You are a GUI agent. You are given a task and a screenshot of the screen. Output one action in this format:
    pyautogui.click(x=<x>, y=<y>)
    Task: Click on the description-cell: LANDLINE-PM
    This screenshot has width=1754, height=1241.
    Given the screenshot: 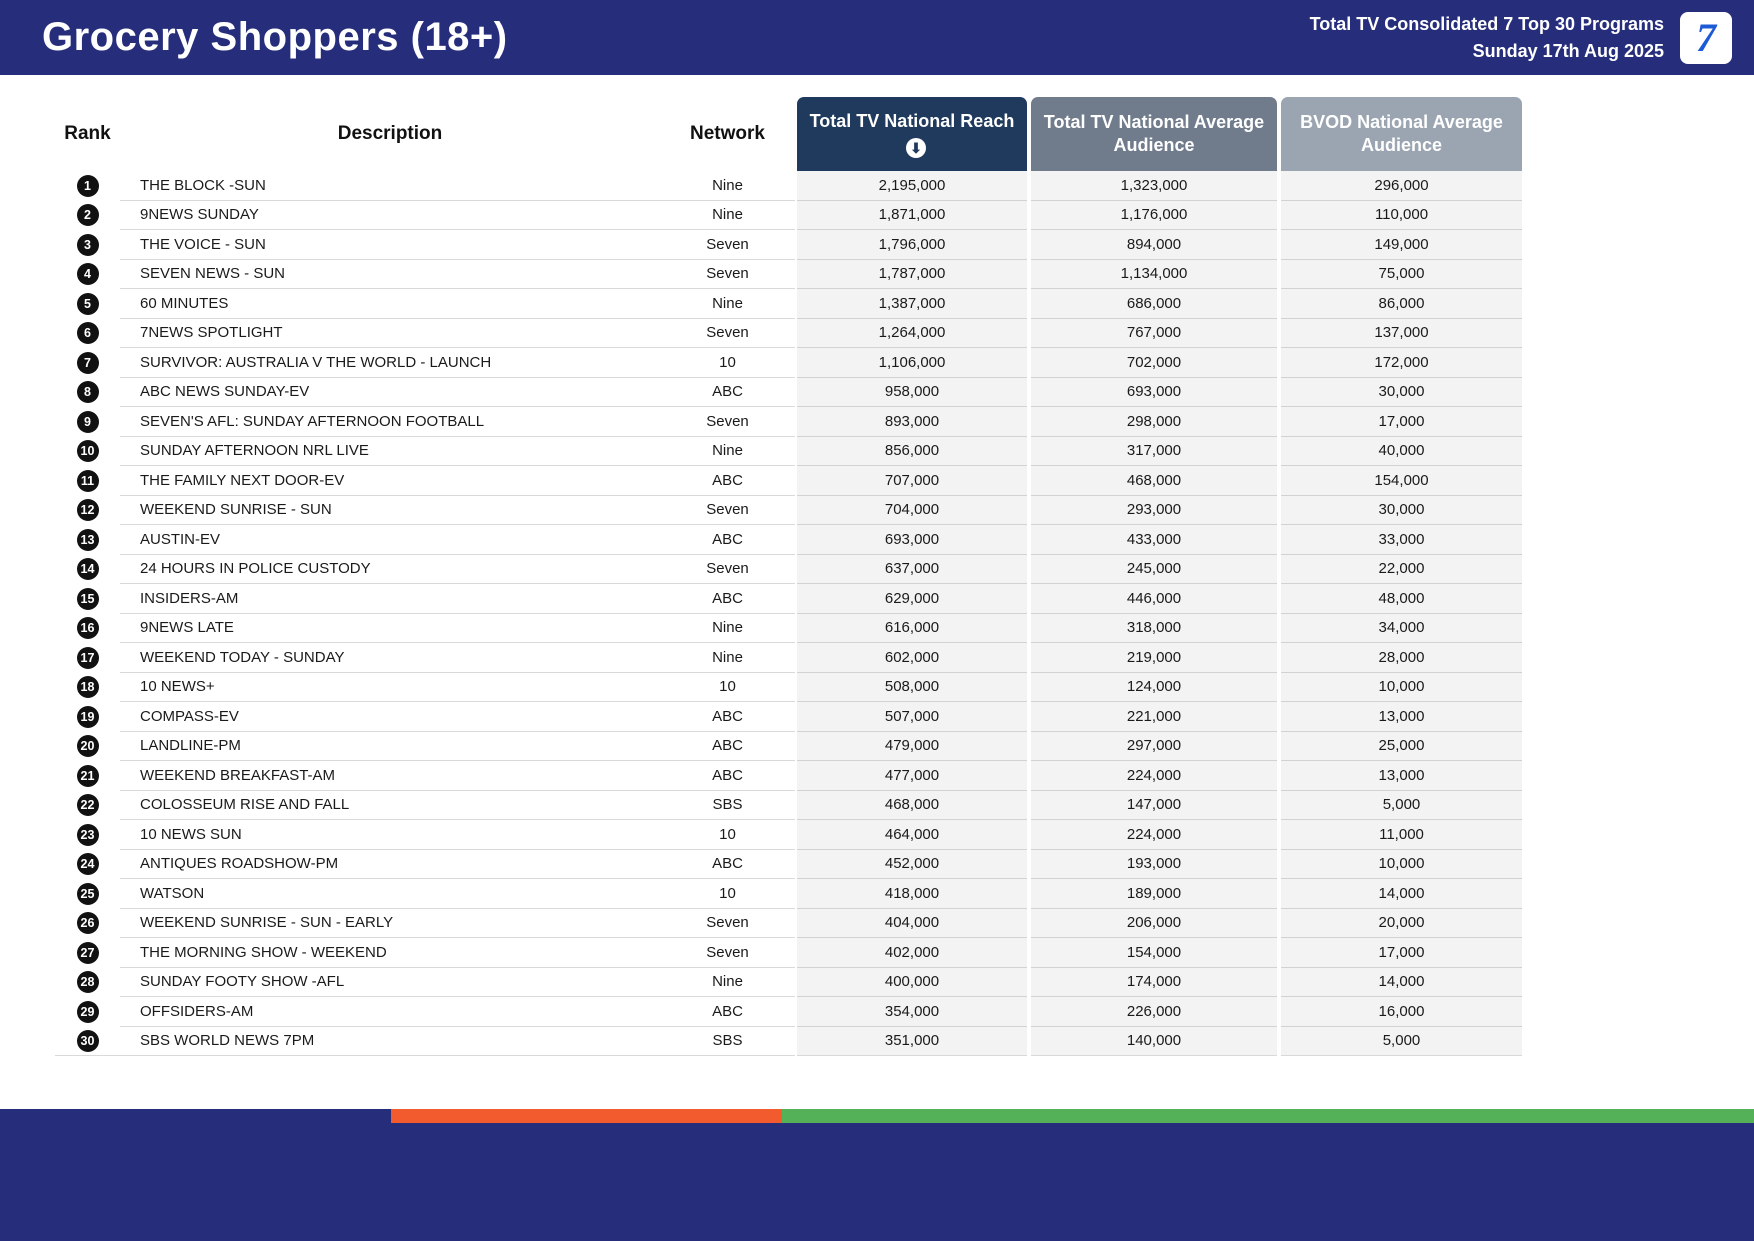 What is the action you would take?
    pyautogui.click(x=390, y=746)
    